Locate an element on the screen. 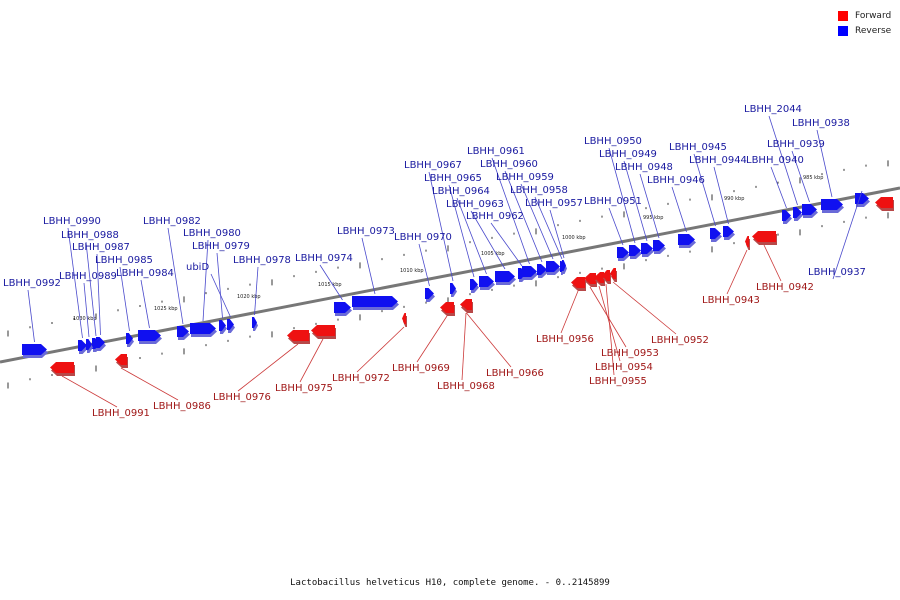 Image resolution: width=900 pixels, height=600 pixels. gene-label: LBHH_0968 is located at coordinates (466, 386).